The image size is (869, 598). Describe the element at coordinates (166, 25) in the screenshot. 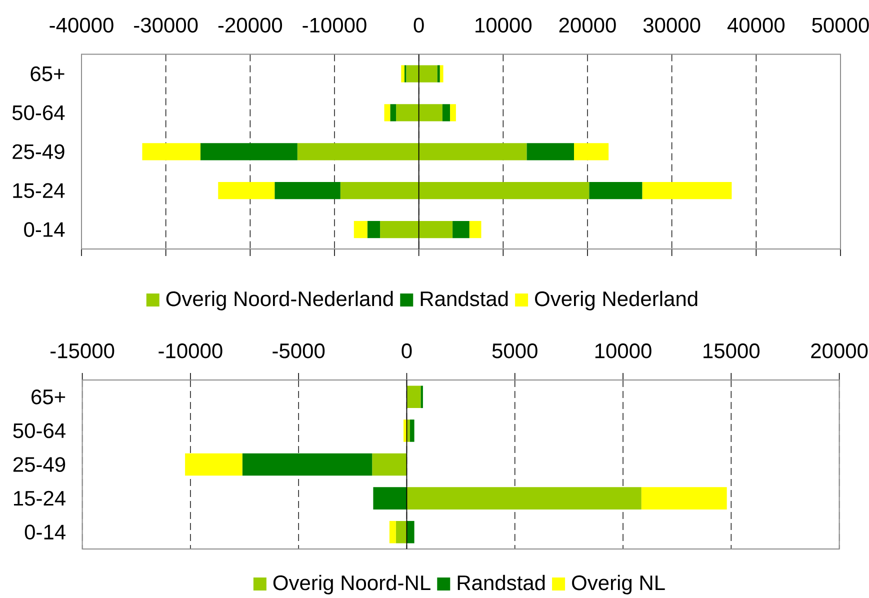

I see `x-tick-label: -30000` at that location.